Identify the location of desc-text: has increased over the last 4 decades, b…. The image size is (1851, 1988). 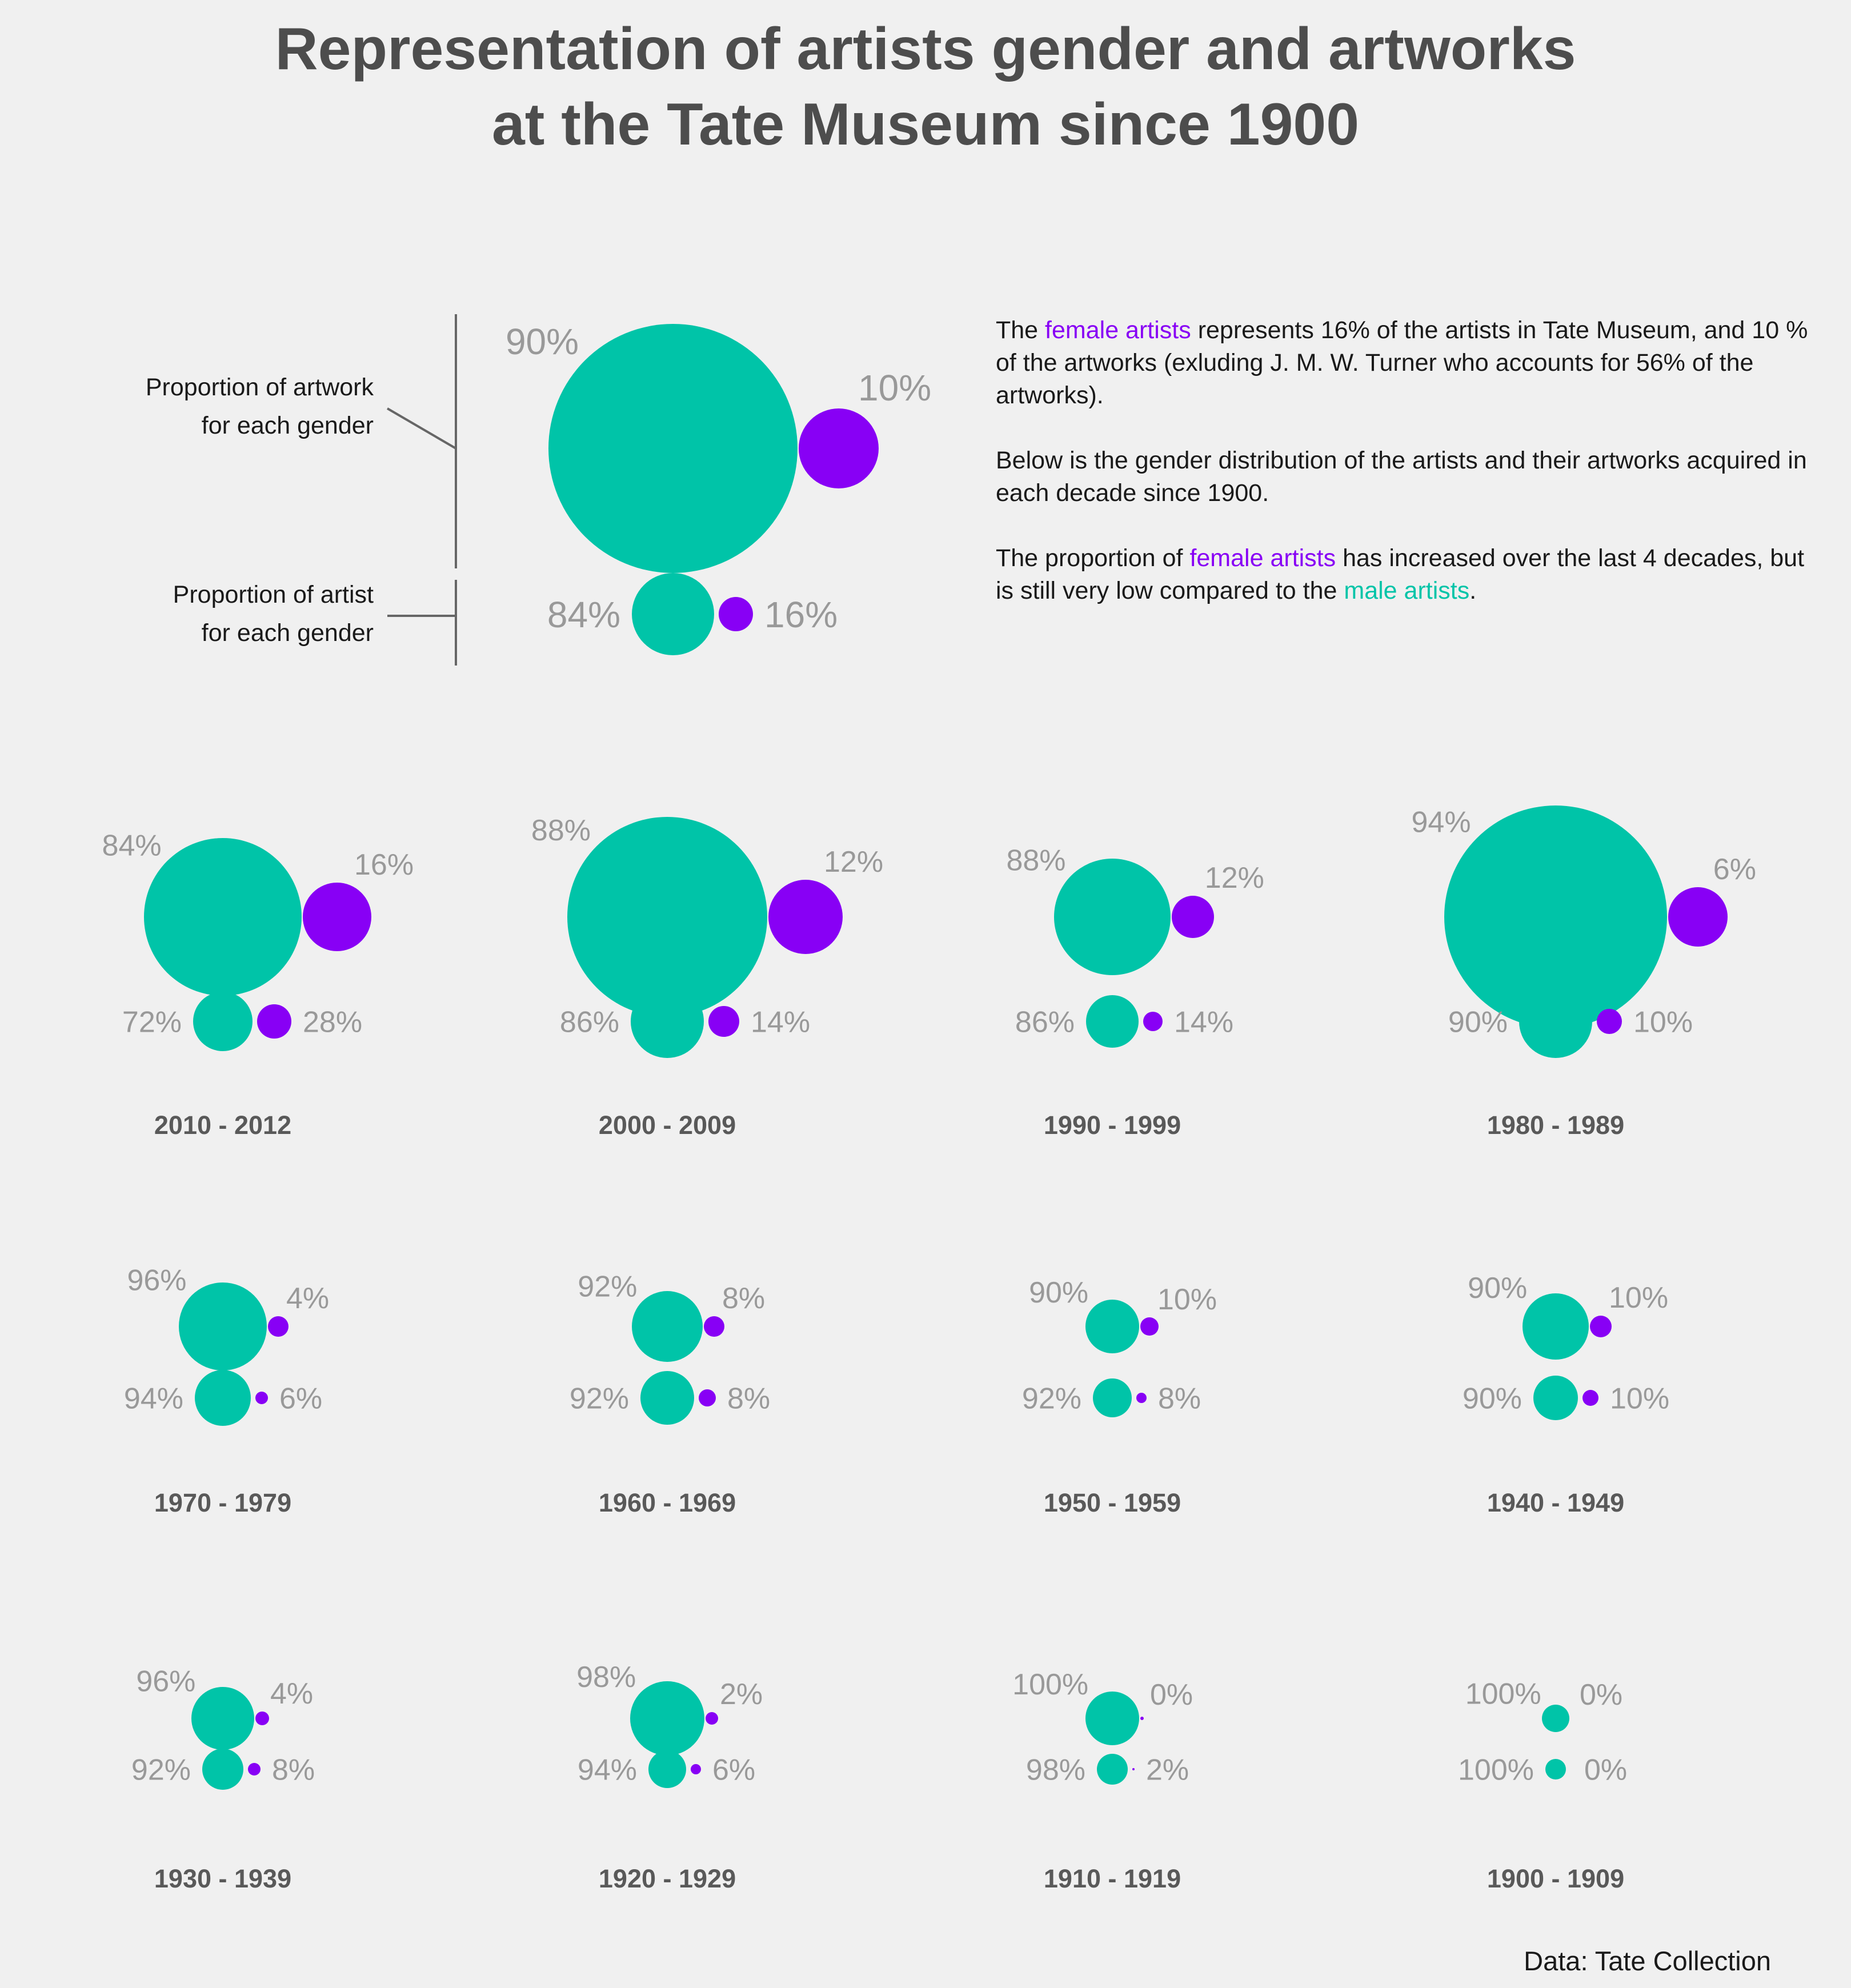
(1400, 574).